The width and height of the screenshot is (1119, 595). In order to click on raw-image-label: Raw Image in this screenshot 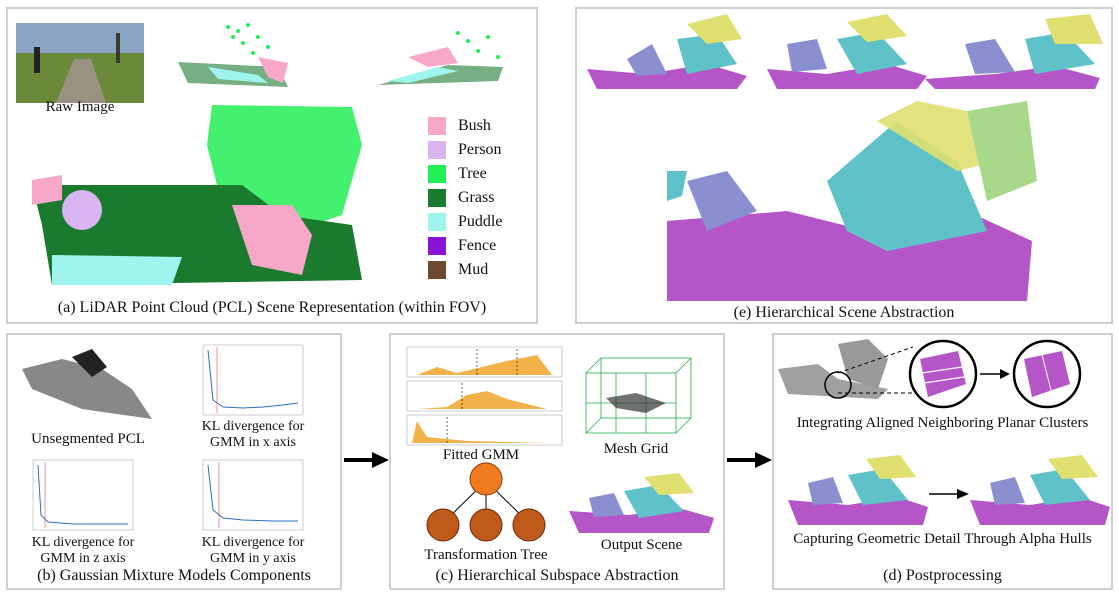, I will do `click(80, 107)`.